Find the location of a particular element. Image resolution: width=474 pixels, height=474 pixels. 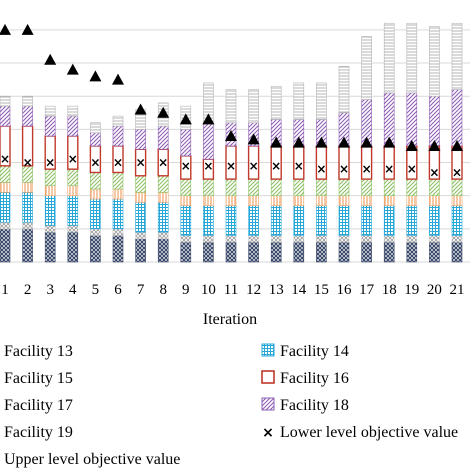

legend-label: Facility 13 is located at coordinates (38, 351).